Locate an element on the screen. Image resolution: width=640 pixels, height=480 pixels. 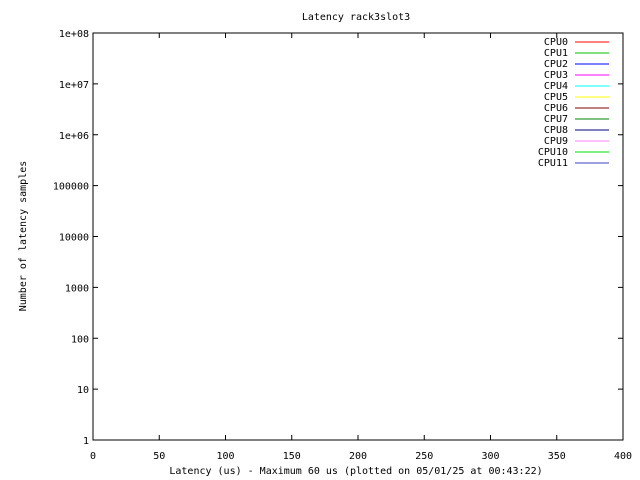
x-tick-label: 50 is located at coordinates (159, 456).